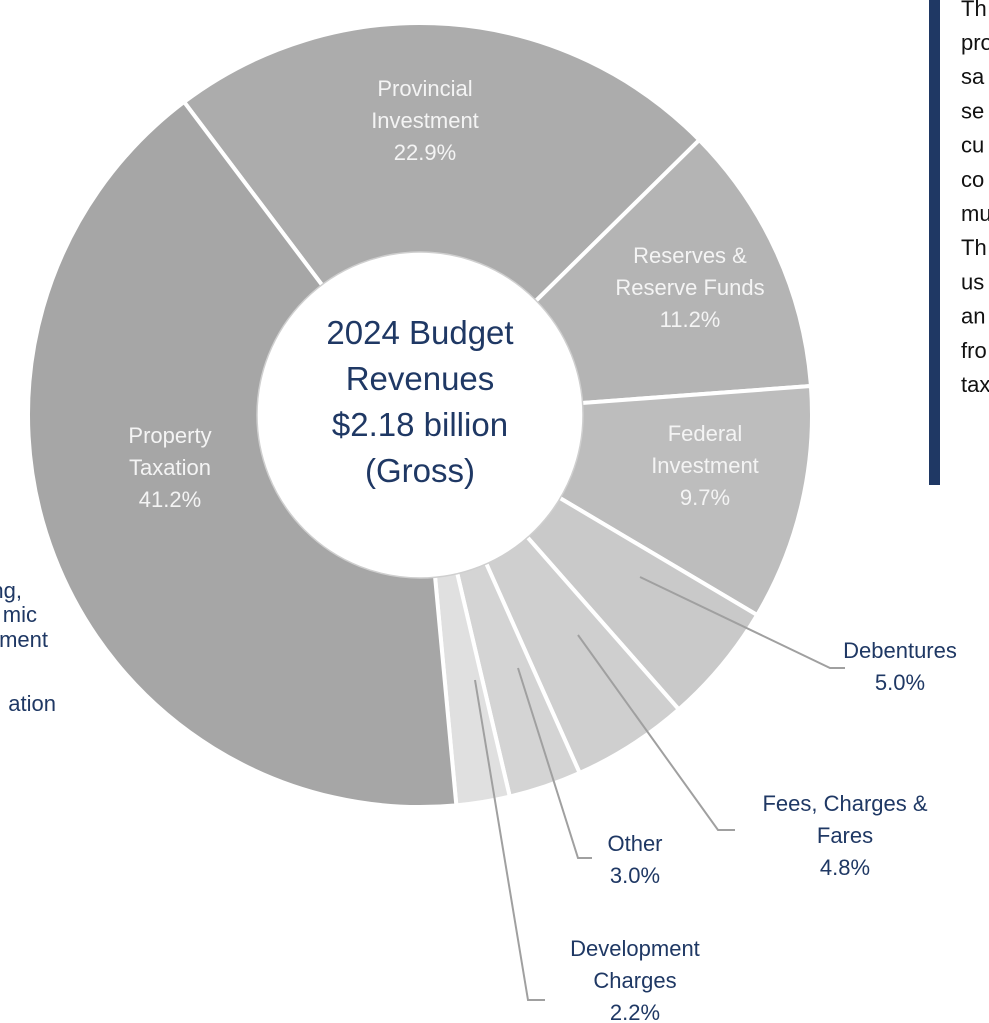  I want to click on annotation-fragment: fro, so click(974, 350).